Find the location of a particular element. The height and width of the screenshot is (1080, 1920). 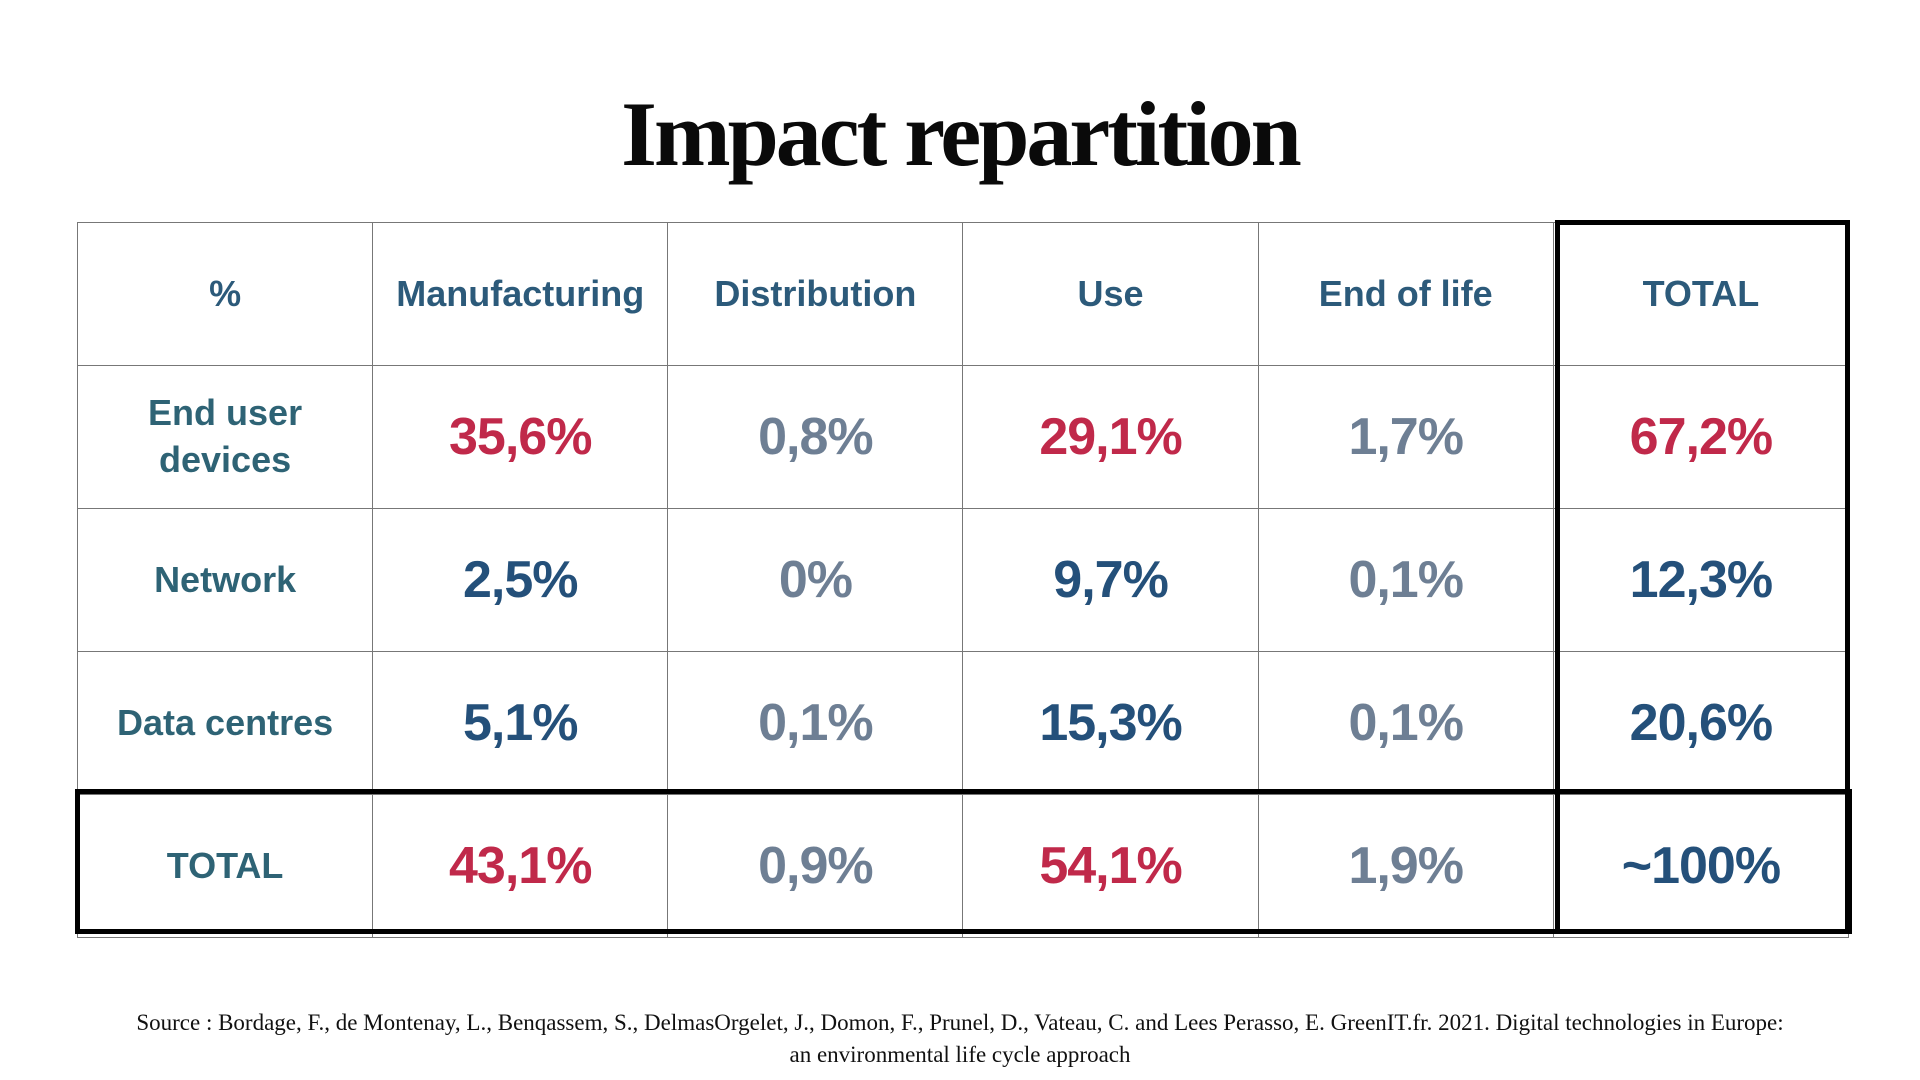

cell-total-end-of-life: 1,9% is located at coordinates (1405, 866).